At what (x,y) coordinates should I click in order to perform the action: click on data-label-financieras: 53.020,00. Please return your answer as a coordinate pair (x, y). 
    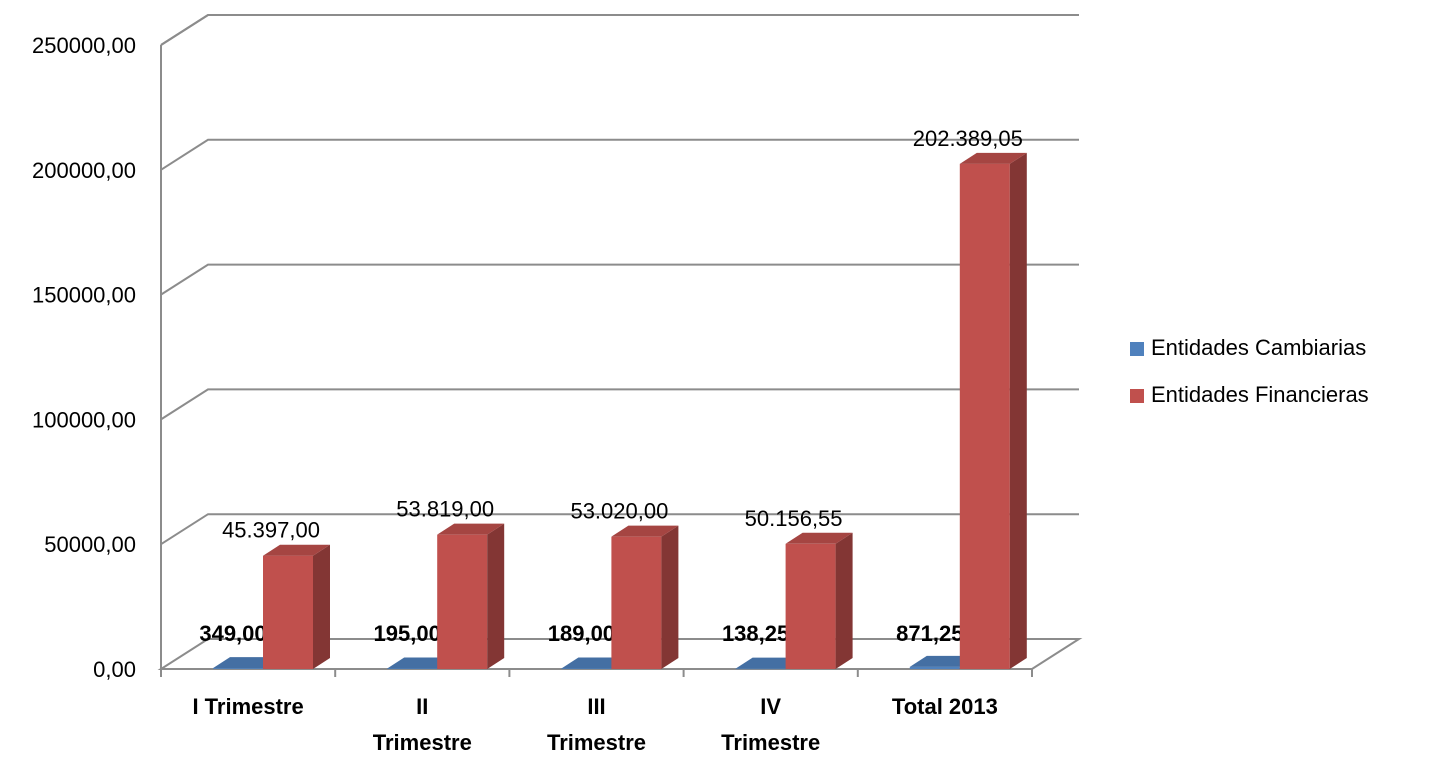
    Looking at the image, I should click on (619, 511).